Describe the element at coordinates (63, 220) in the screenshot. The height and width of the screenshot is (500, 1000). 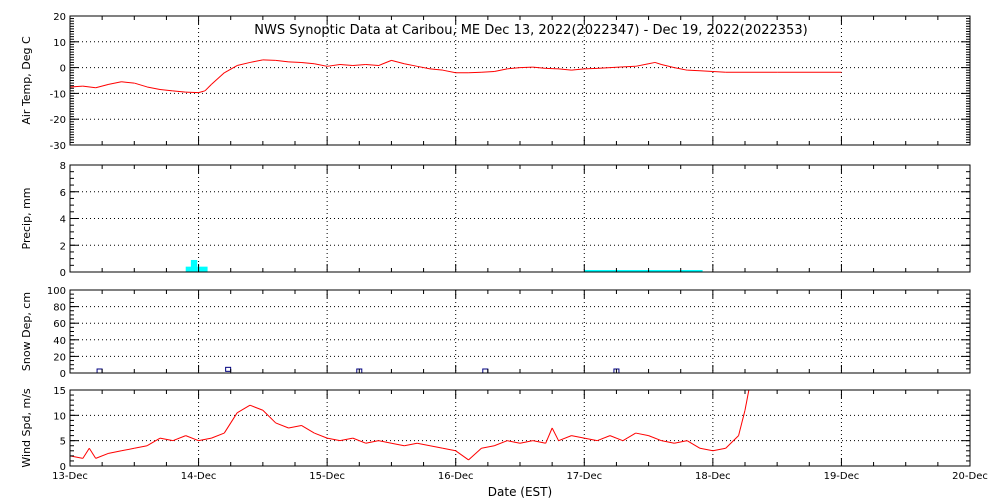
I see `y-tick-label: 4` at that location.